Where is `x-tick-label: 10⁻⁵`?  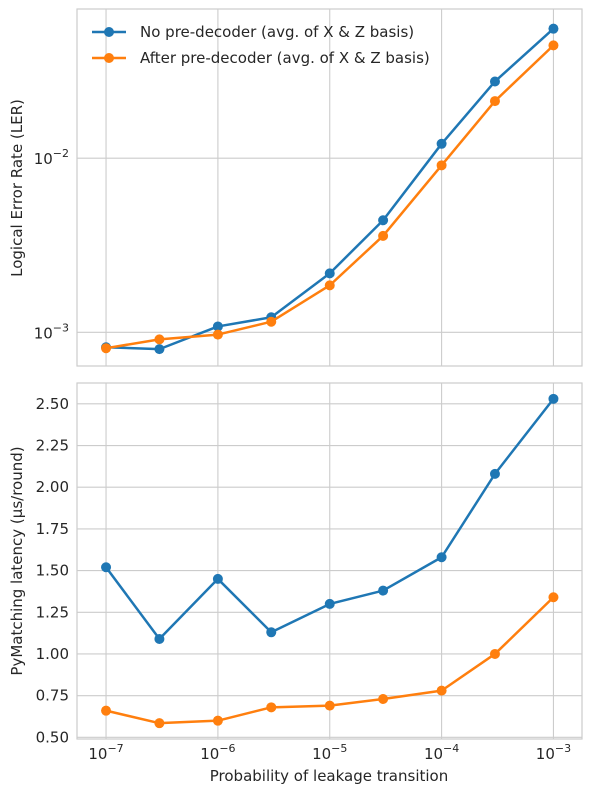
x-tick-label: 10⁻⁵ is located at coordinates (329, 752).